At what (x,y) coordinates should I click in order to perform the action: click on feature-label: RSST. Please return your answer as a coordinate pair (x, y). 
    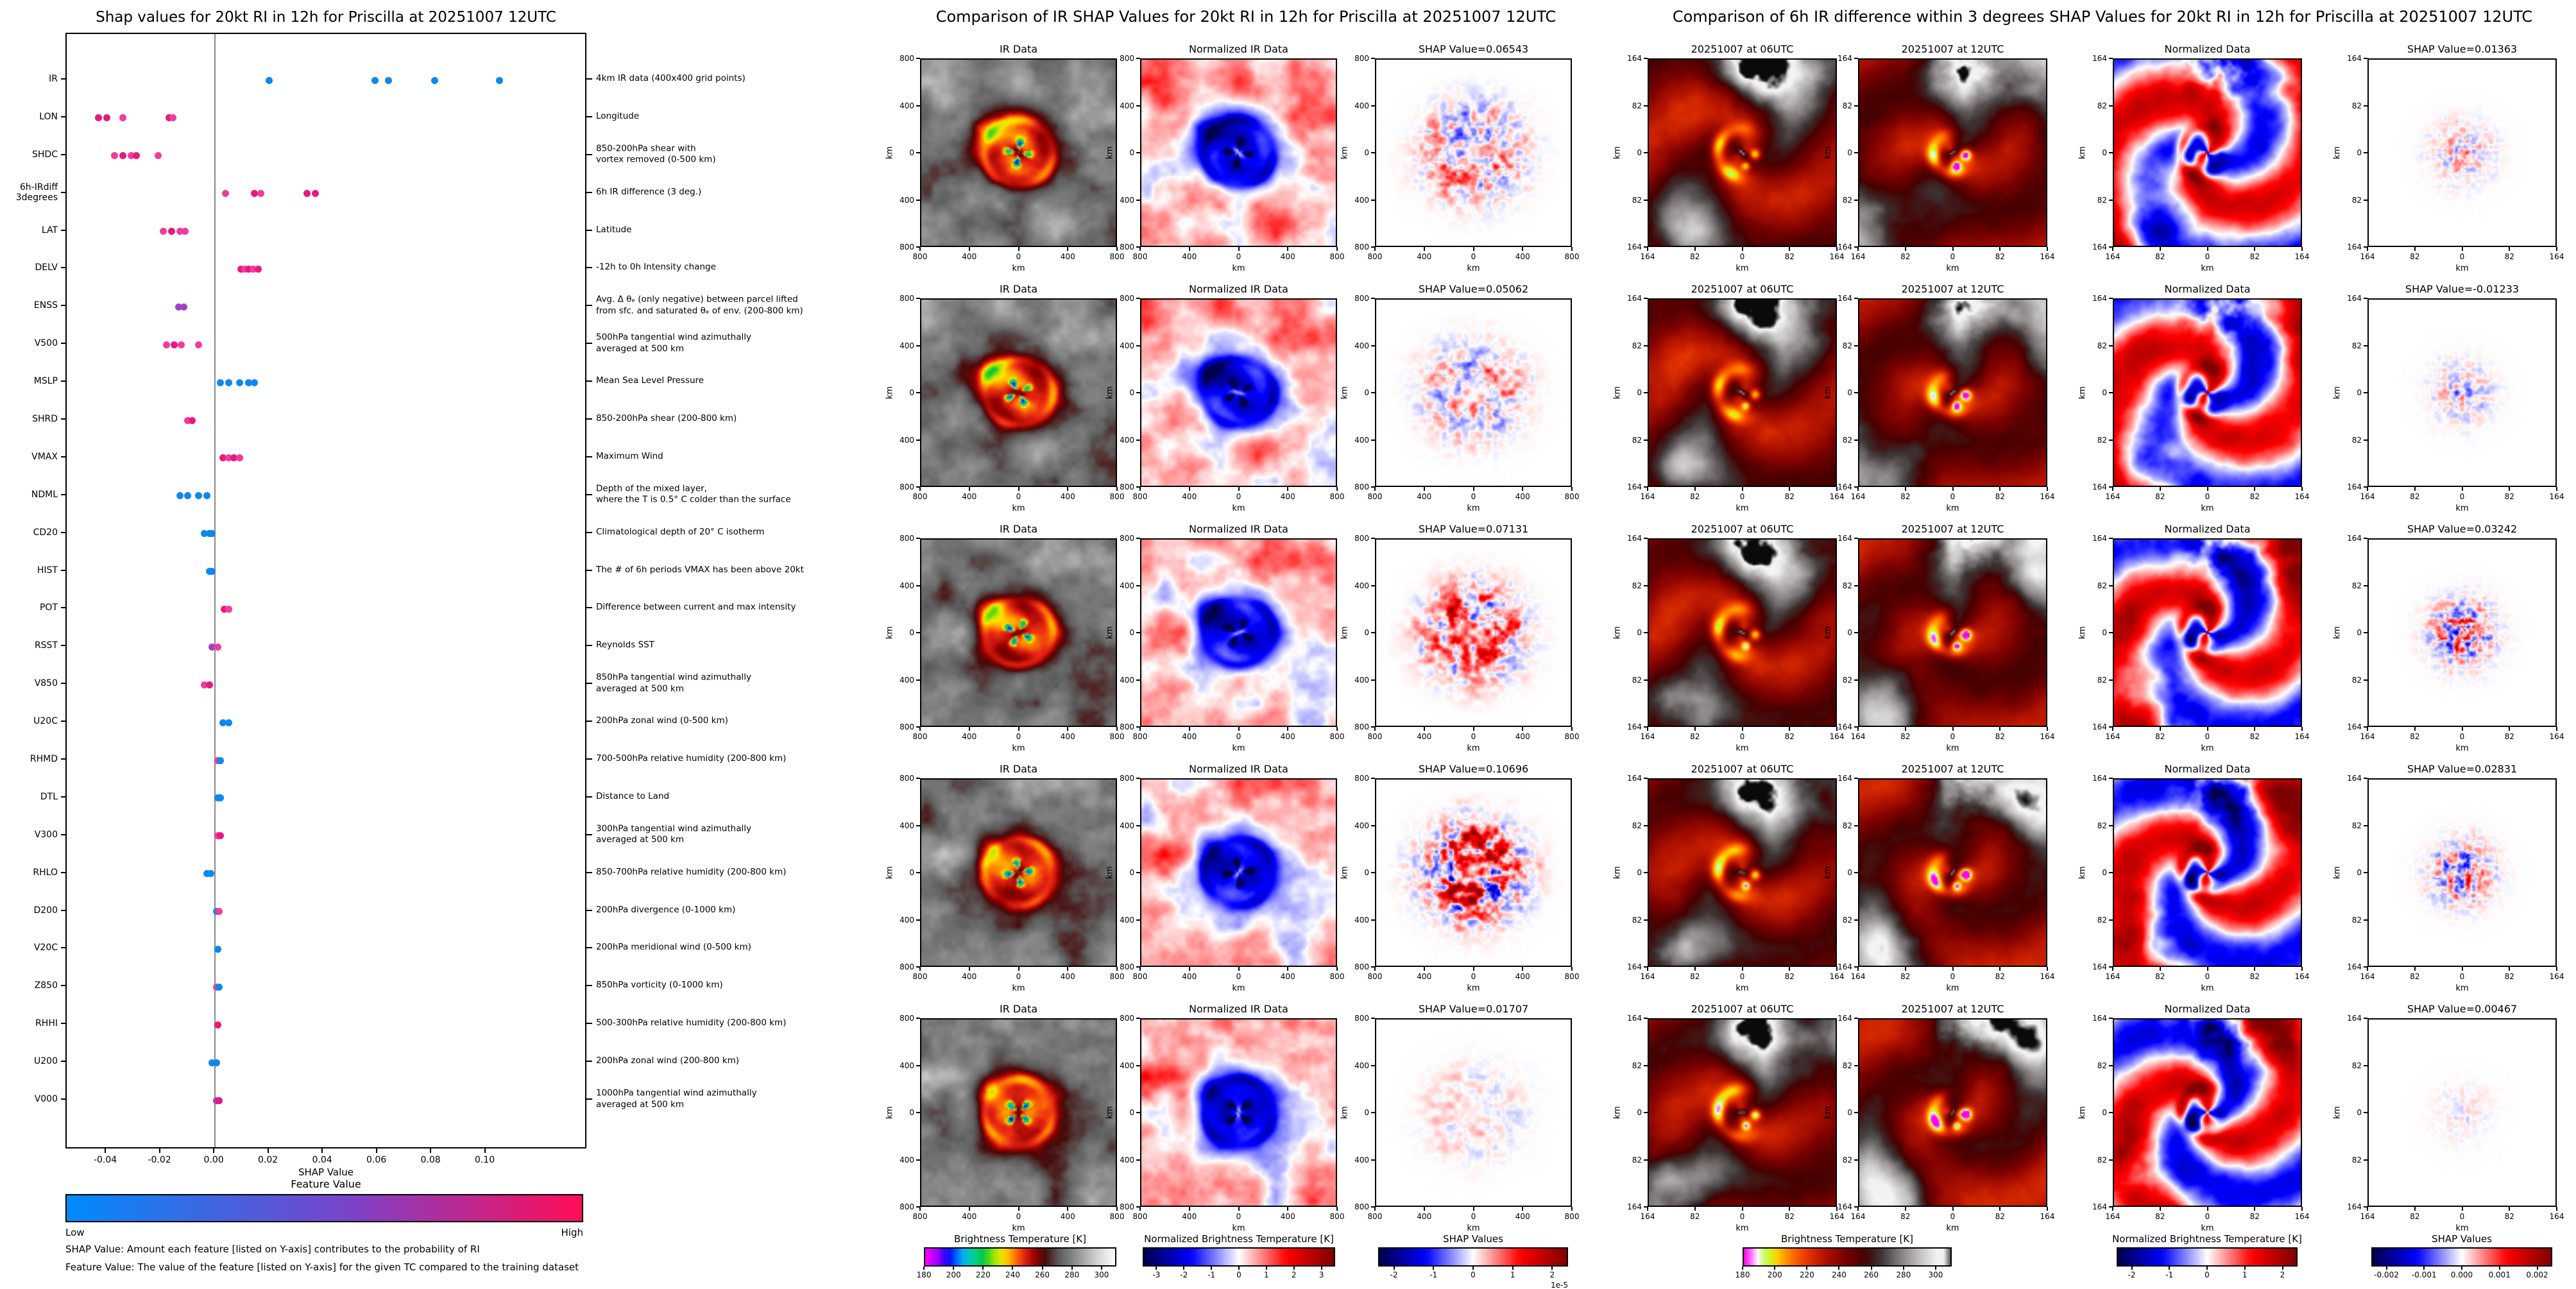
    Looking at the image, I should click on (46, 645).